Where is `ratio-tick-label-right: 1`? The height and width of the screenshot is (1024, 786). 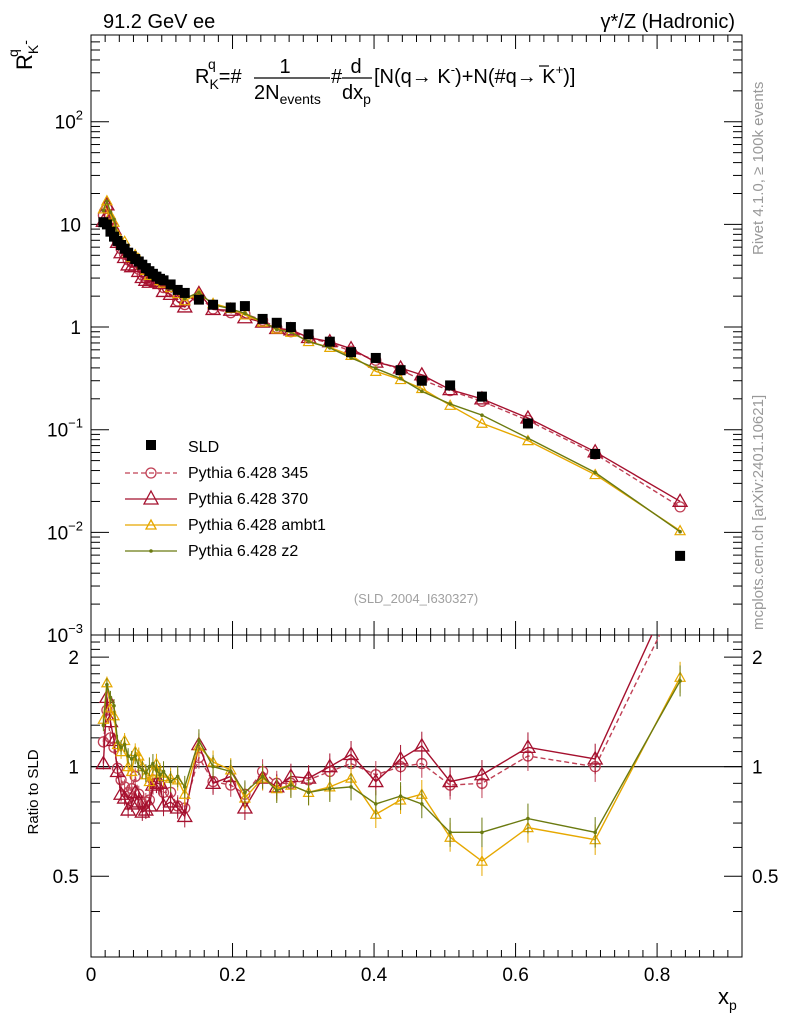
ratio-tick-label-right: 1 is located at coordinates (757, 768).